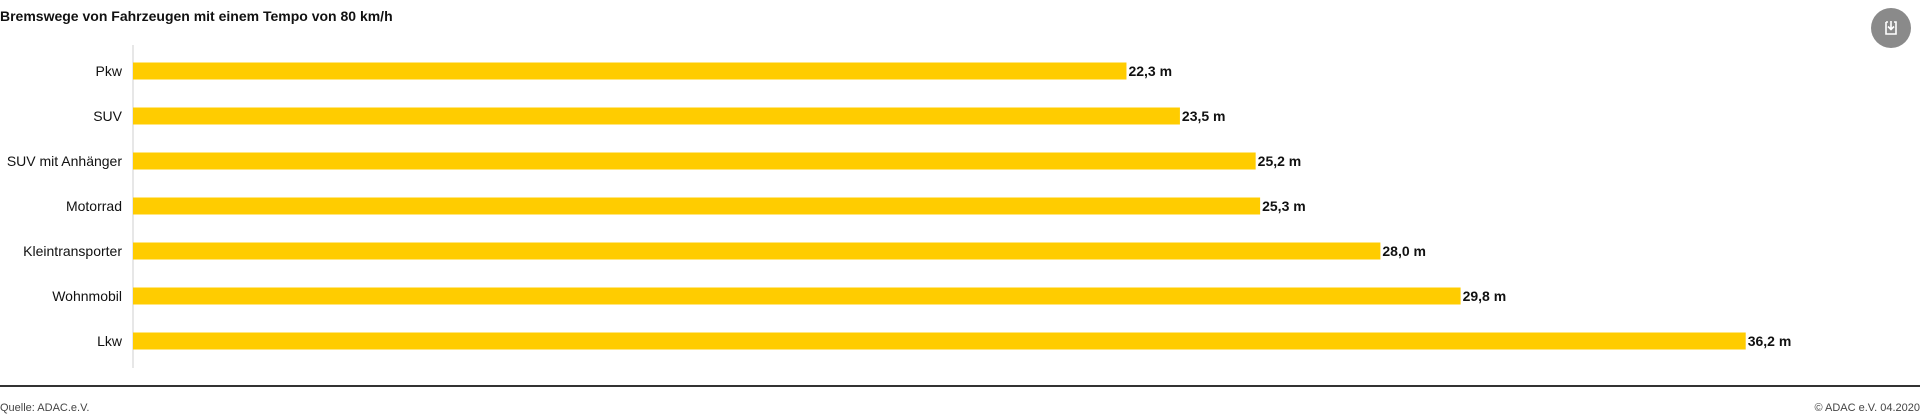  What do you see at coordinates (1280, 161) in the screenshot?
I see `value-label: 25,2 m` at bounding box center [1280, 161].